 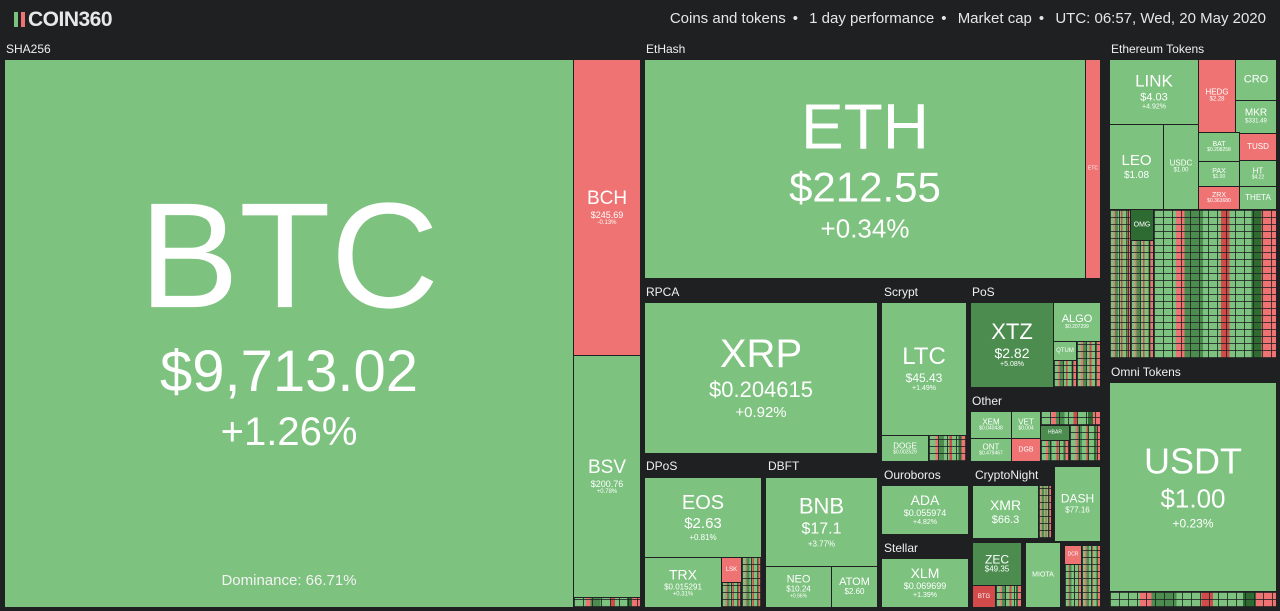 What do you see at coordinates (1256, 113) in the screenshot?
I see `coin-symbol: MKR` at bounding box center [1256, 113].